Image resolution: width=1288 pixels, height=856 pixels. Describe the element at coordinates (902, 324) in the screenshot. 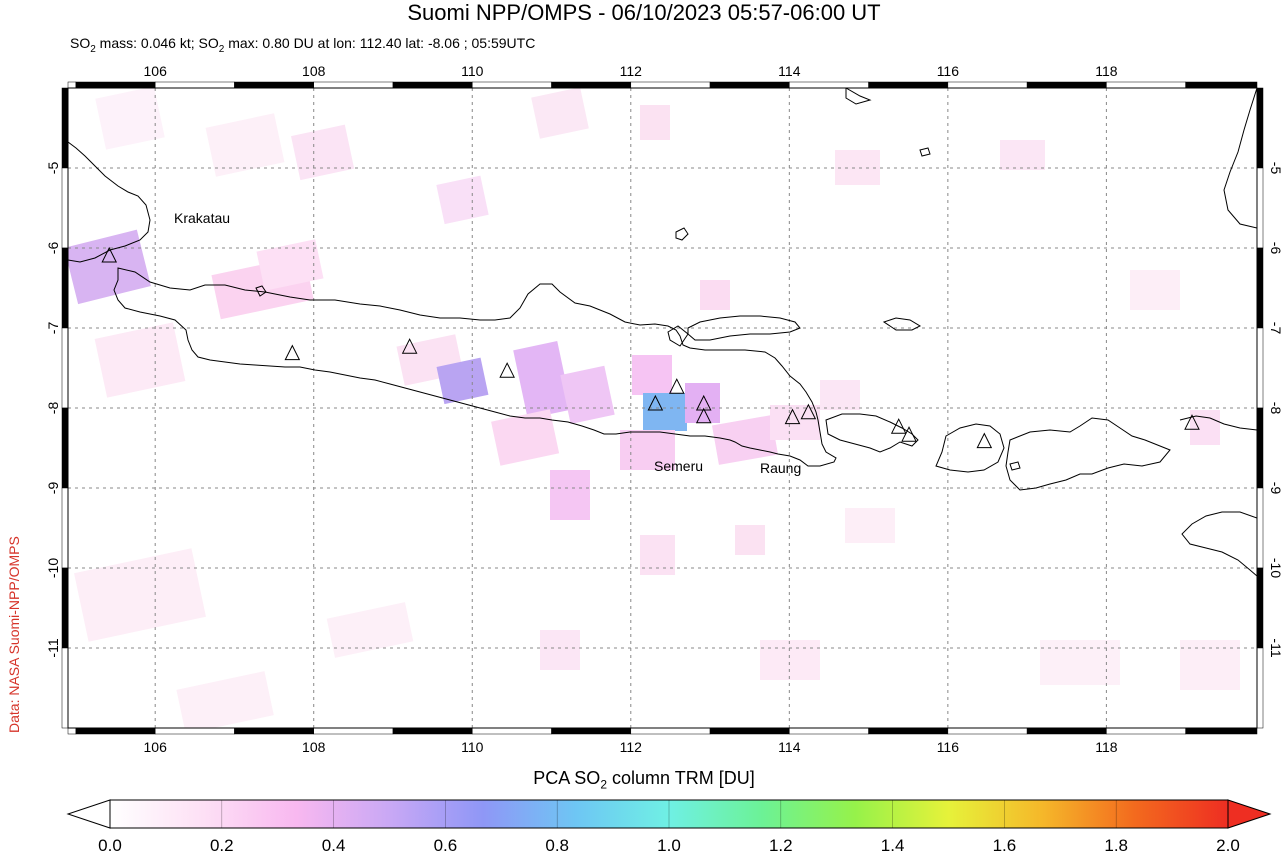

I see `coastline-kangean` at that location.